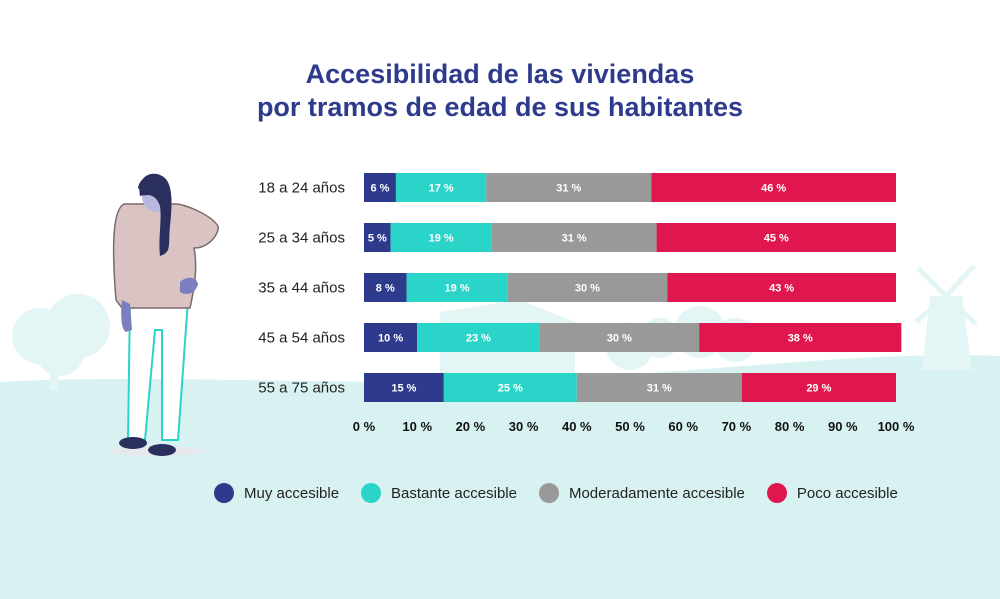  I want to click on legend-dot-moderadamente, so click(548, 493).